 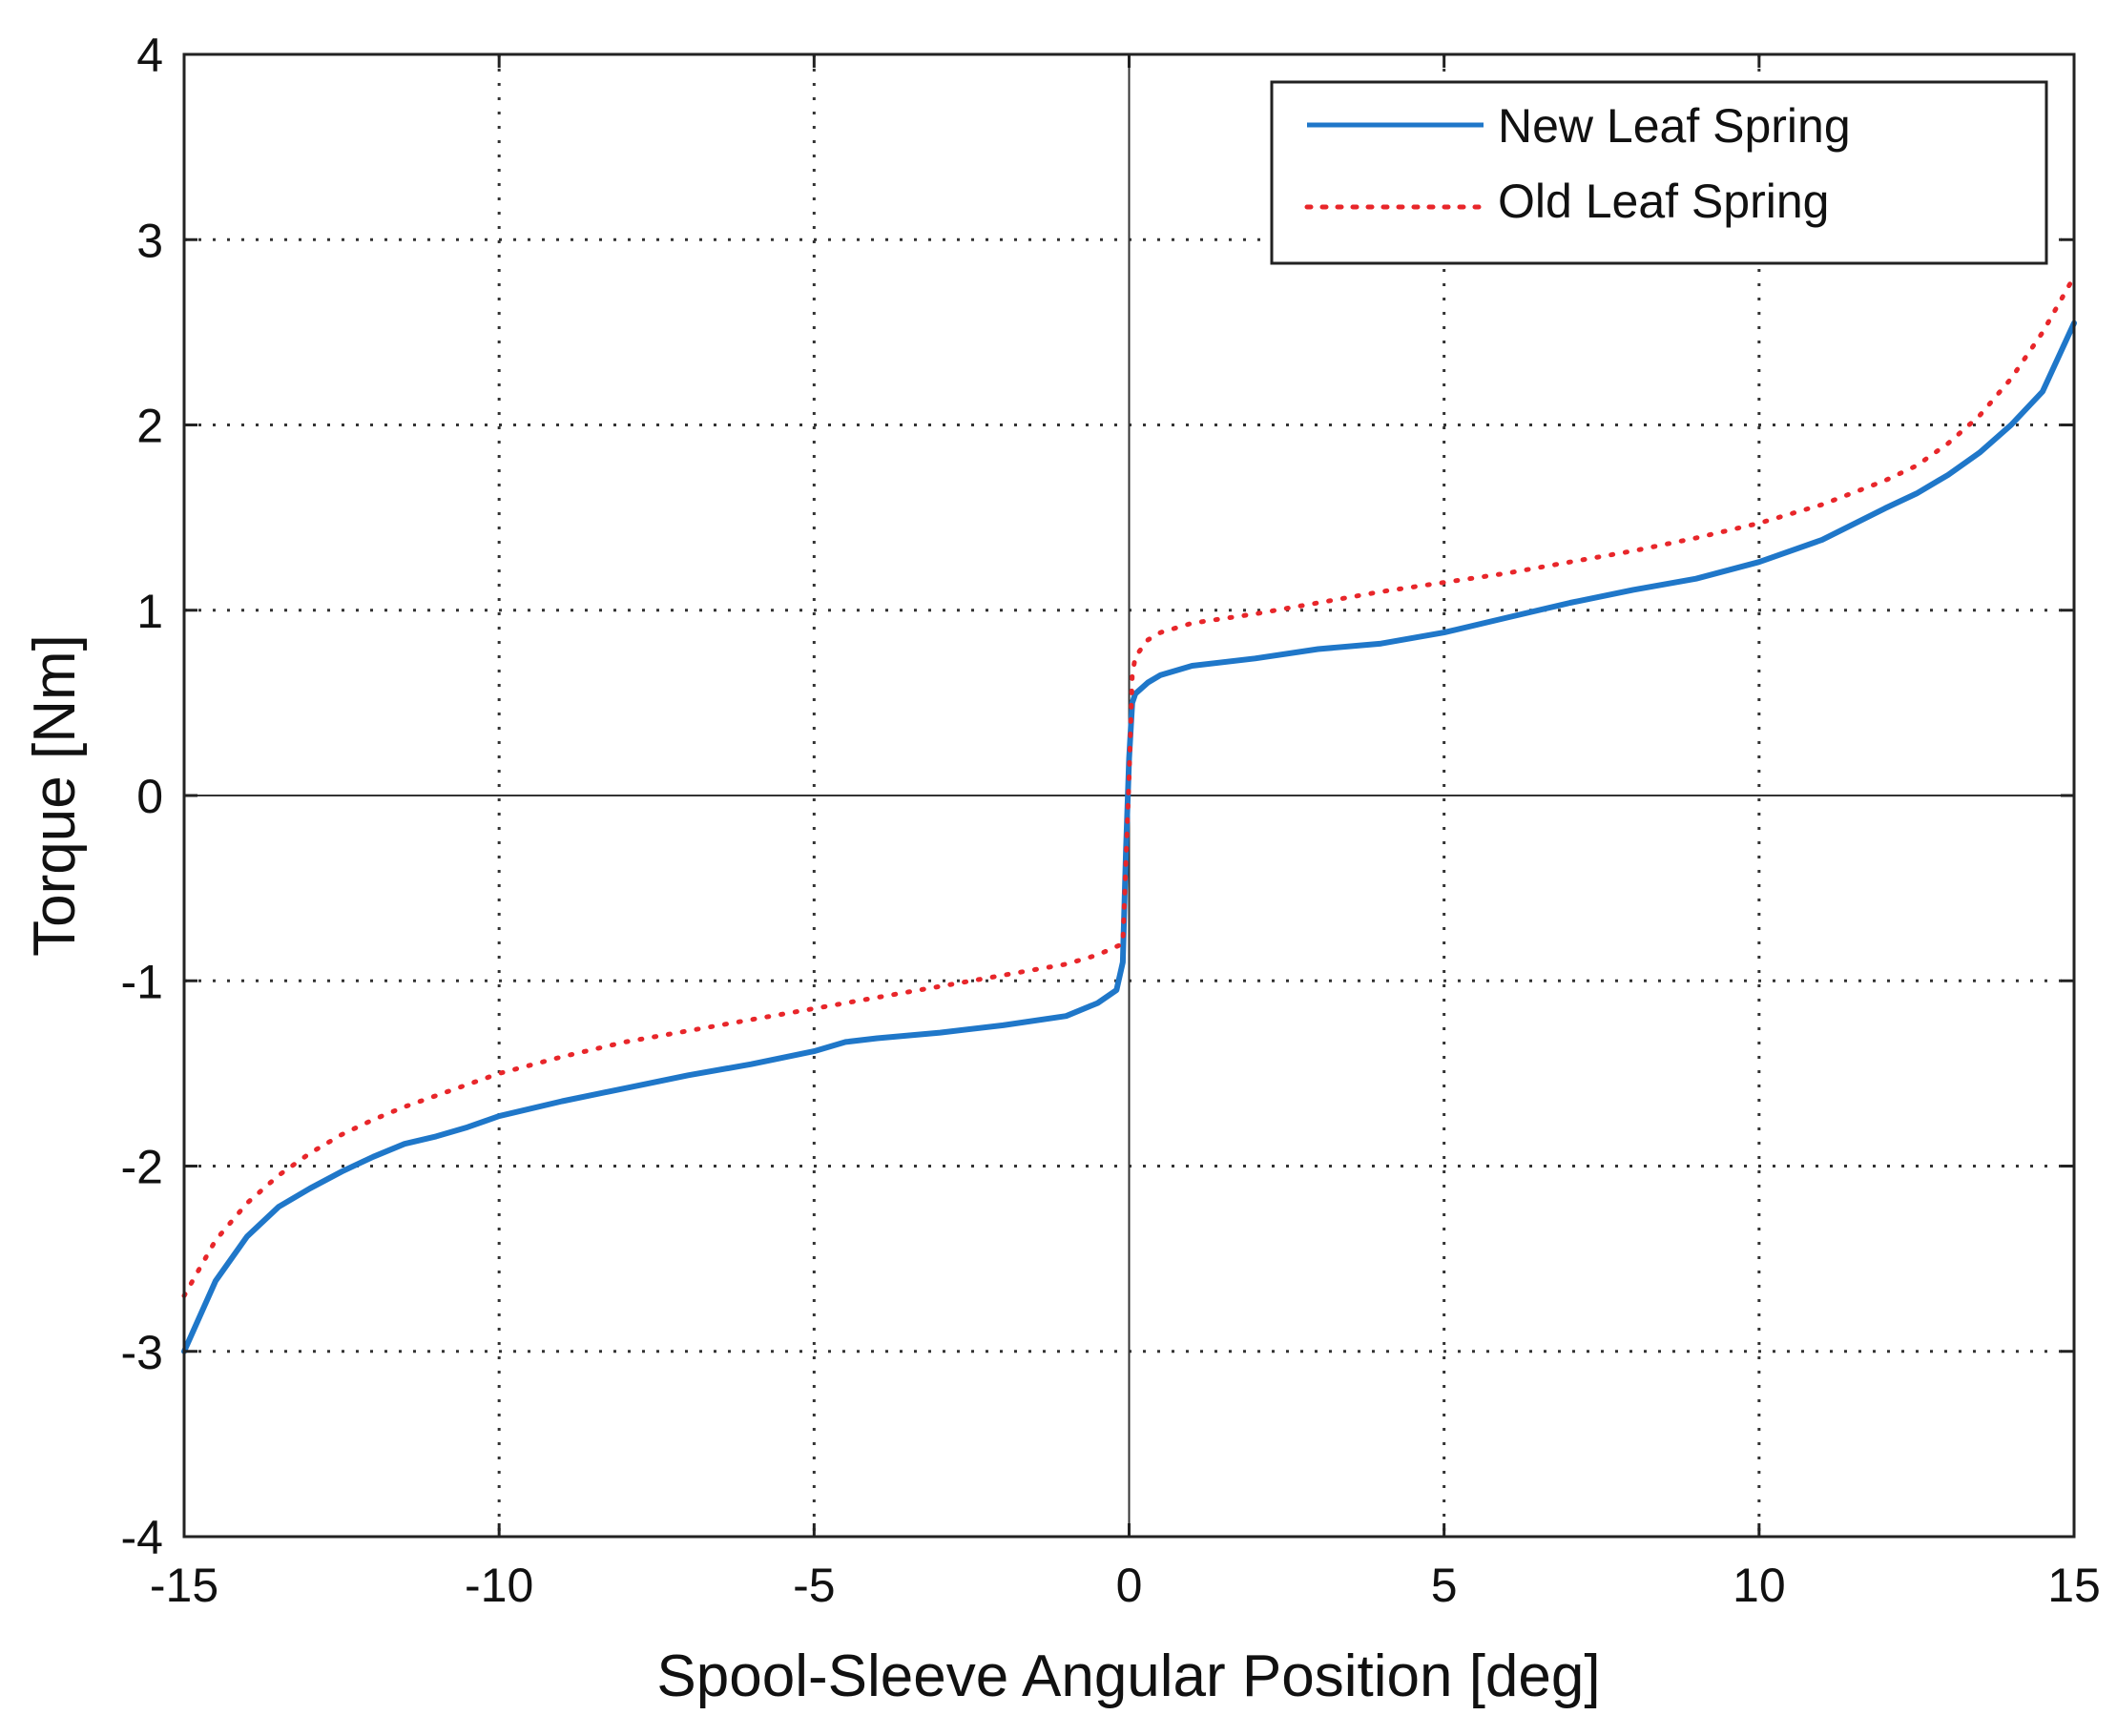 What do you see at coordinates (142, 1167) in the screenshot?
I see `y-tick-label: -2` at bounding box center [142, 1167].